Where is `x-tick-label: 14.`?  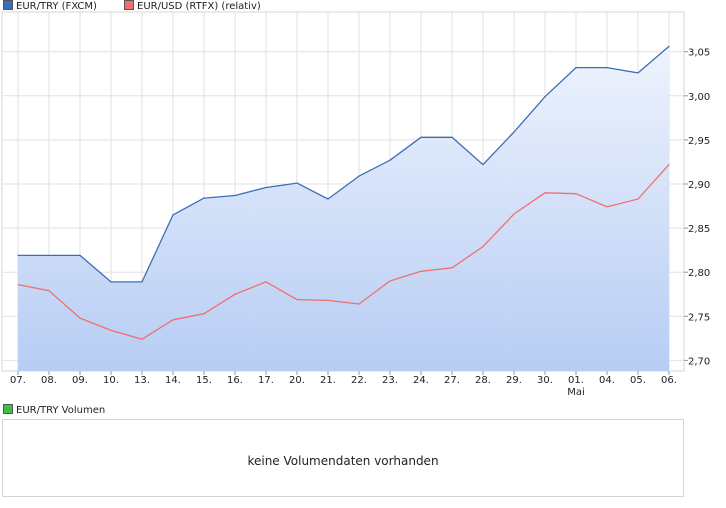
x-tick-label: 14. is located at coordinates (173, 380).